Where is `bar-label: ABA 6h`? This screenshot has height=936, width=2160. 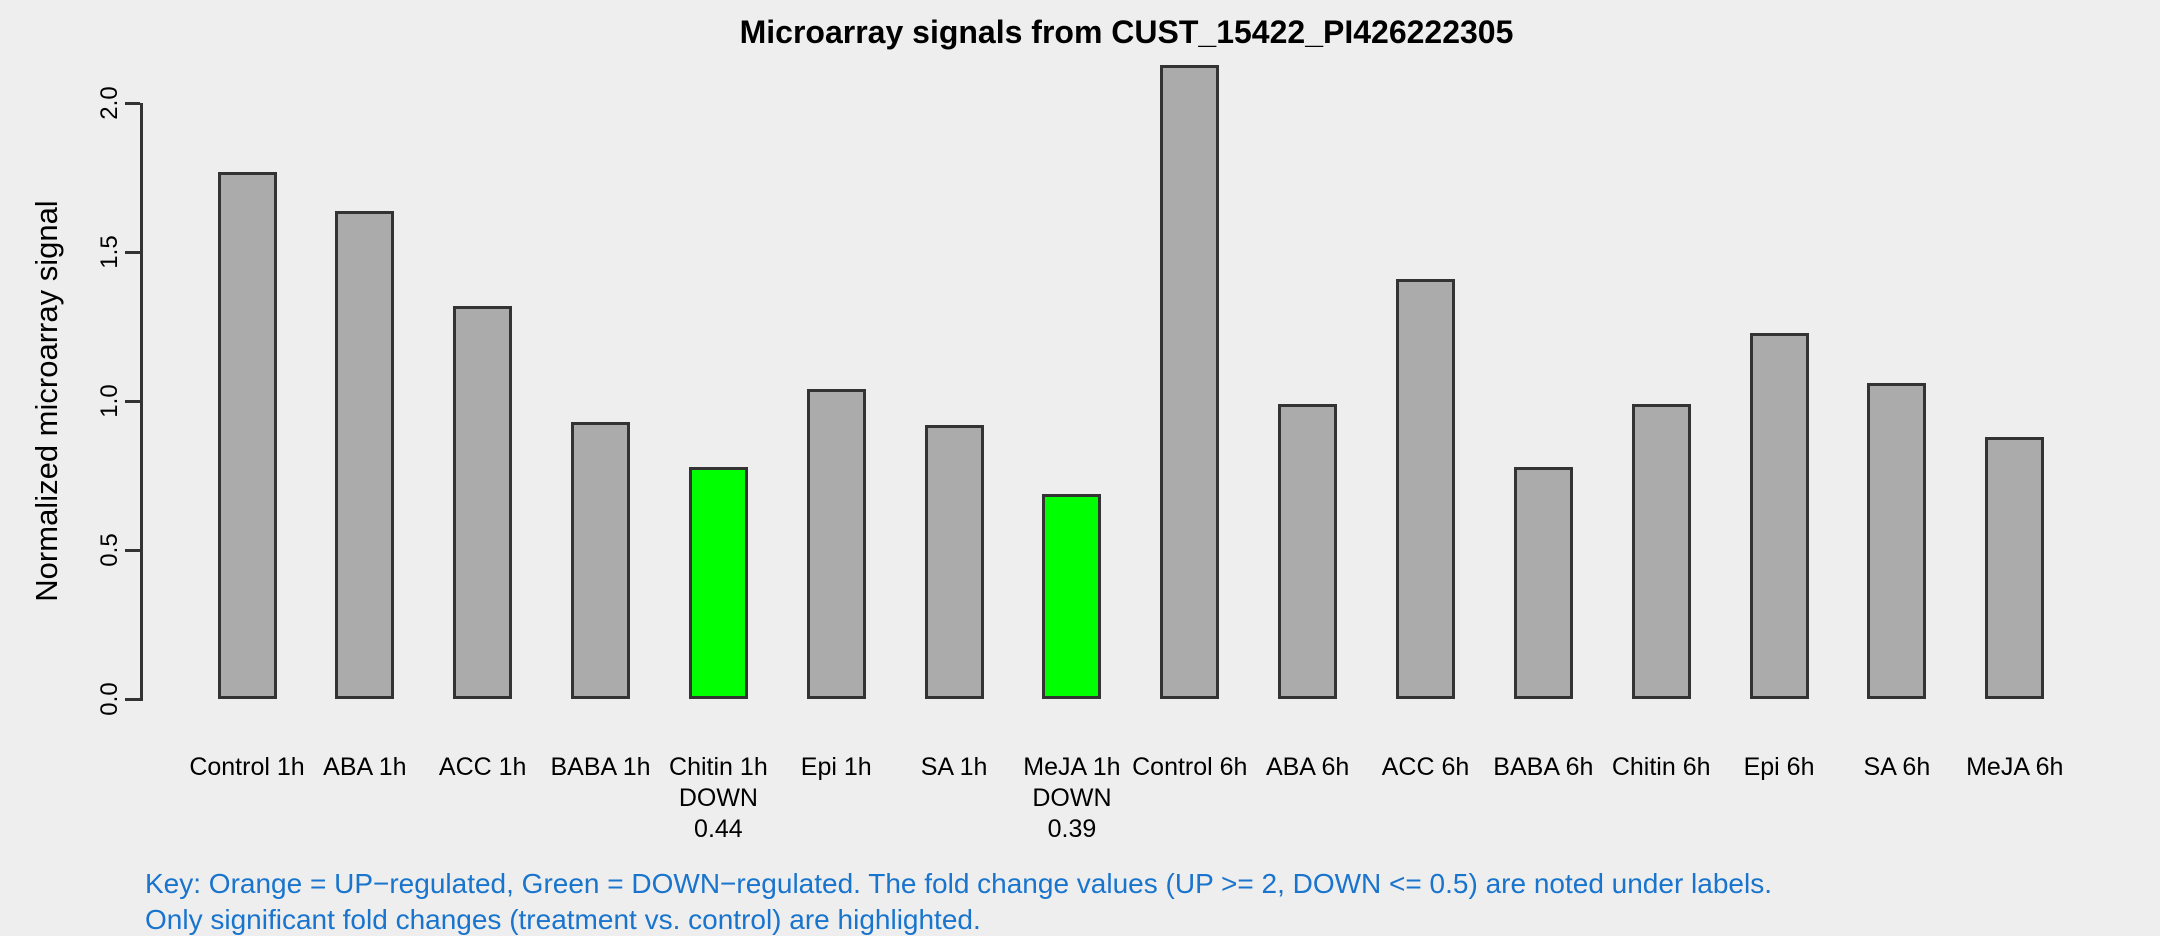 bar-label: ABA 6h is located at coordinates (1307, 767).